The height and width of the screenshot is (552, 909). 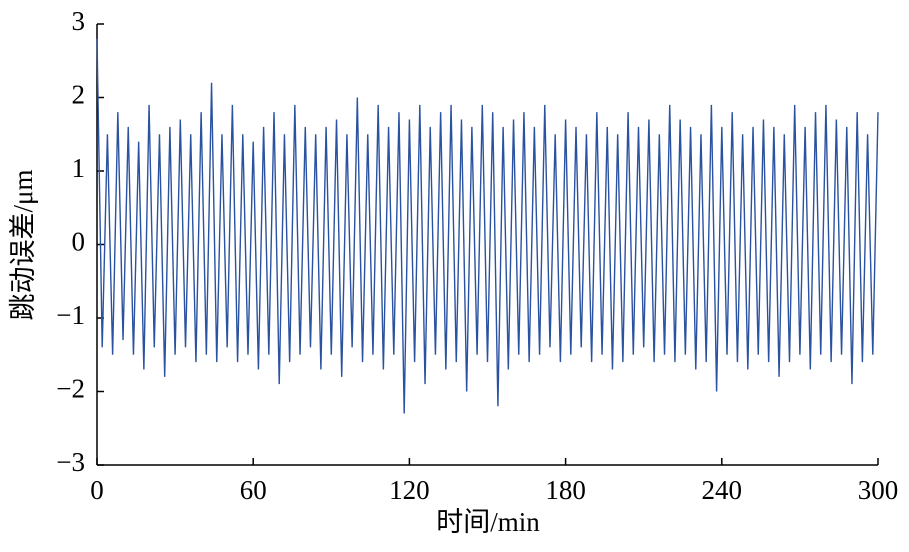 What do you see at coordinates (23, 245) in the screenshot?
I see `y-axis-label: 跳动误差/μm` at bounding box center [23, 245].